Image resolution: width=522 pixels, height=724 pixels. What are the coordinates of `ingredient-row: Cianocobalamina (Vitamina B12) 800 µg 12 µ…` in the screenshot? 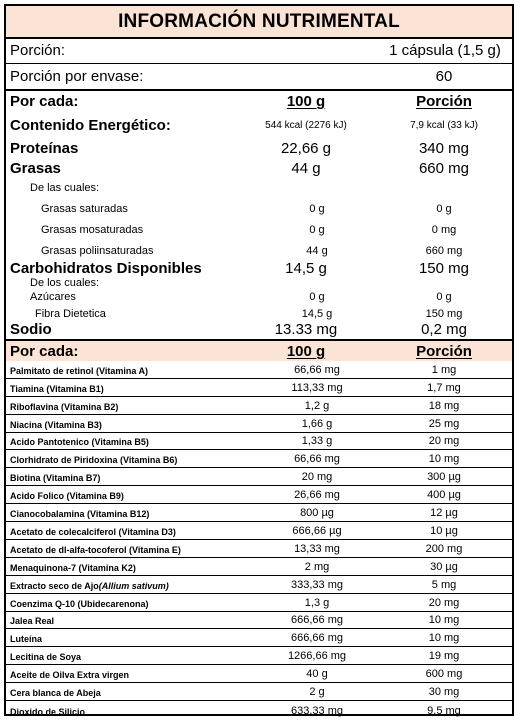 It's located at (259, 513).